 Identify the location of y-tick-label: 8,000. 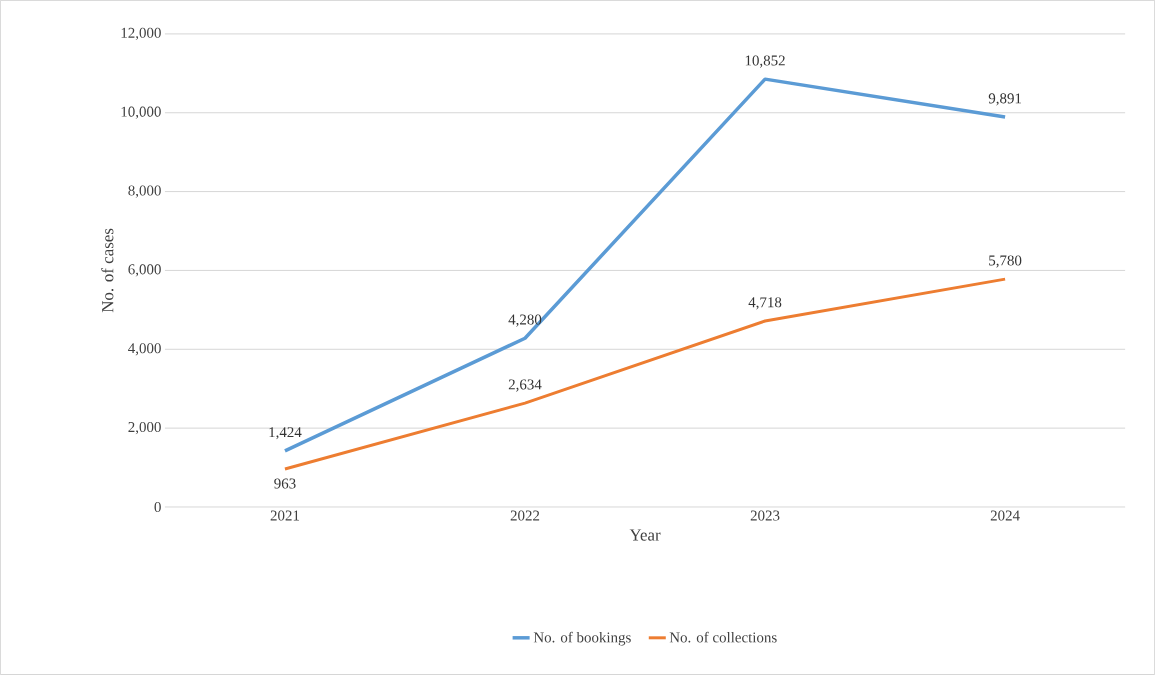
(144, 191).